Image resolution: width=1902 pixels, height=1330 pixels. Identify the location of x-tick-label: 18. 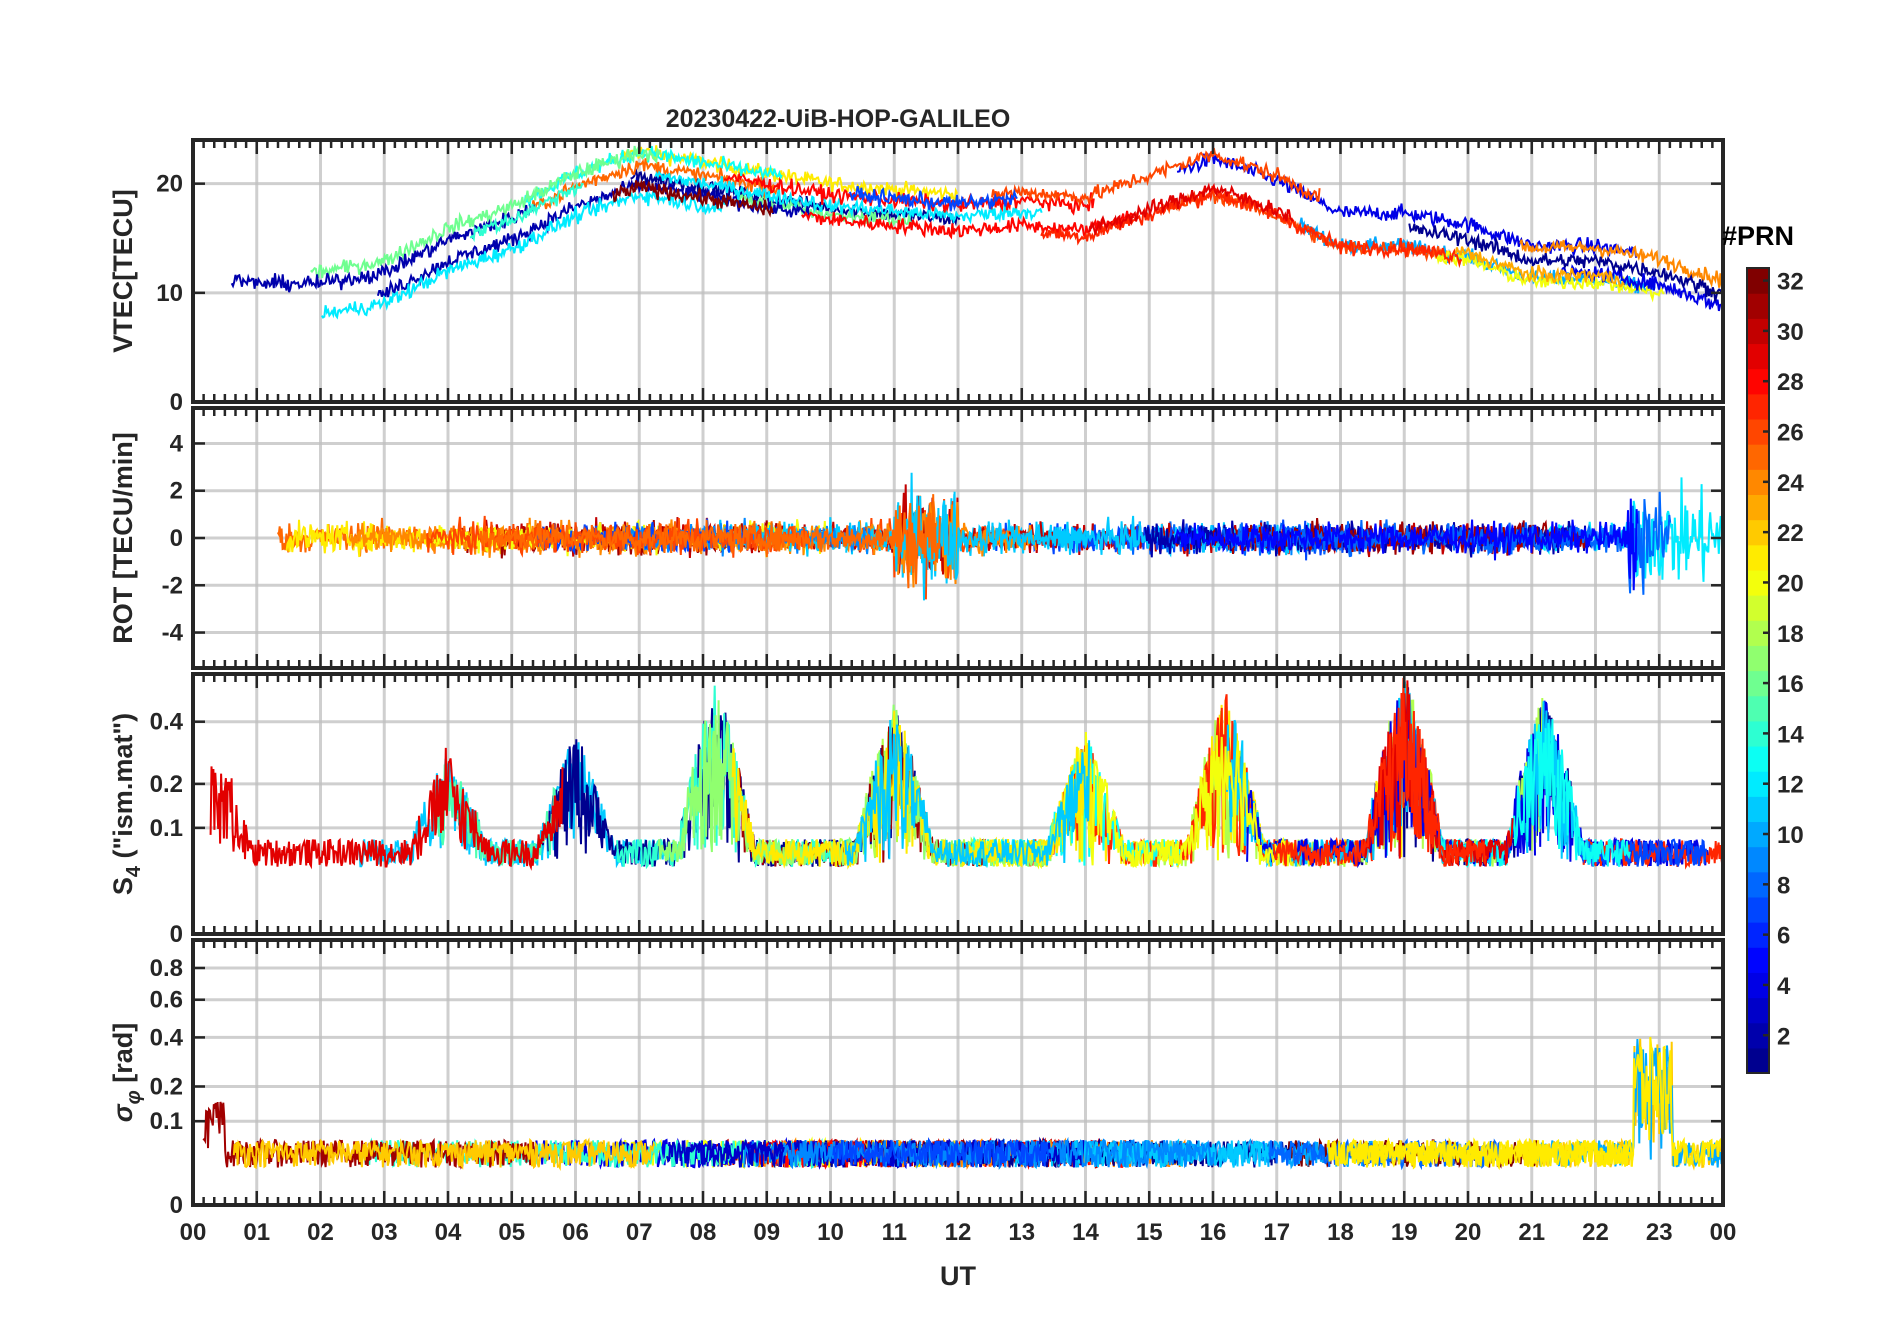
(1340, 1232).